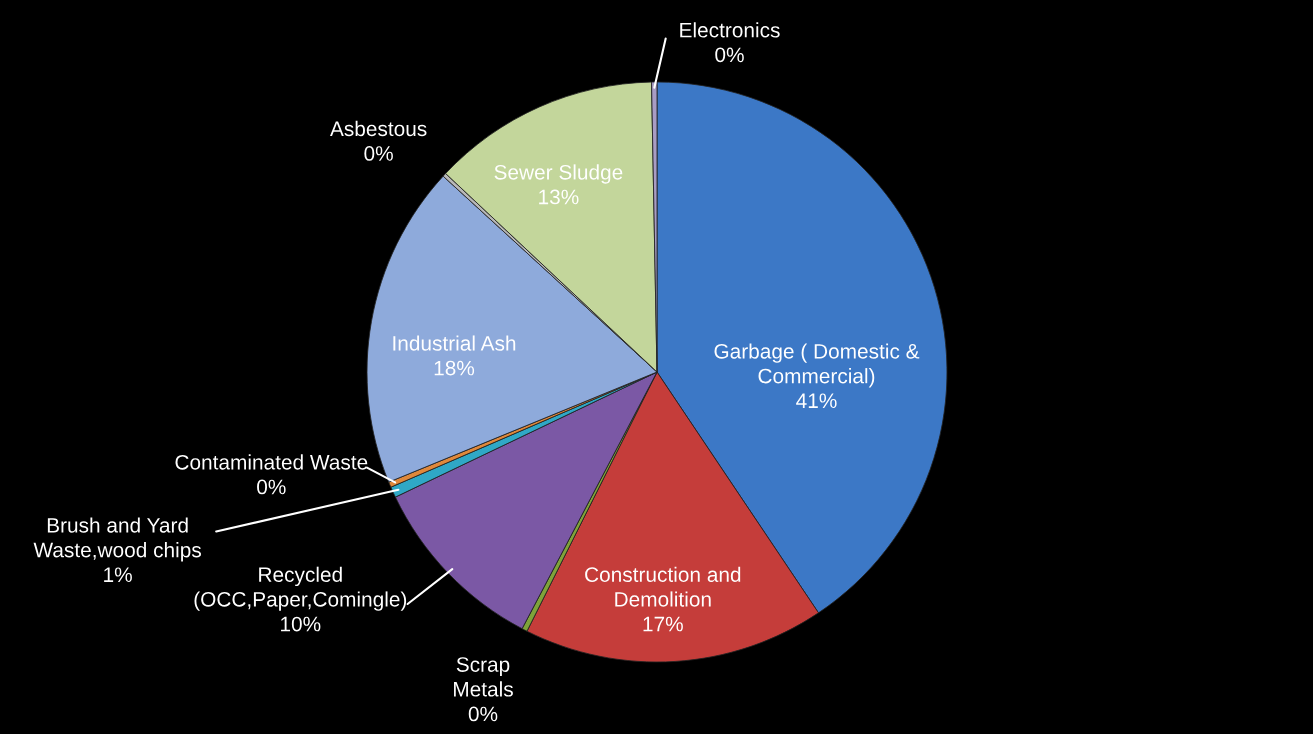 This screenshot has height=734, width=1313. Describe the element at coordinates (730, 30) in the screenshot. I see `slice-label: Electronics` at that location.